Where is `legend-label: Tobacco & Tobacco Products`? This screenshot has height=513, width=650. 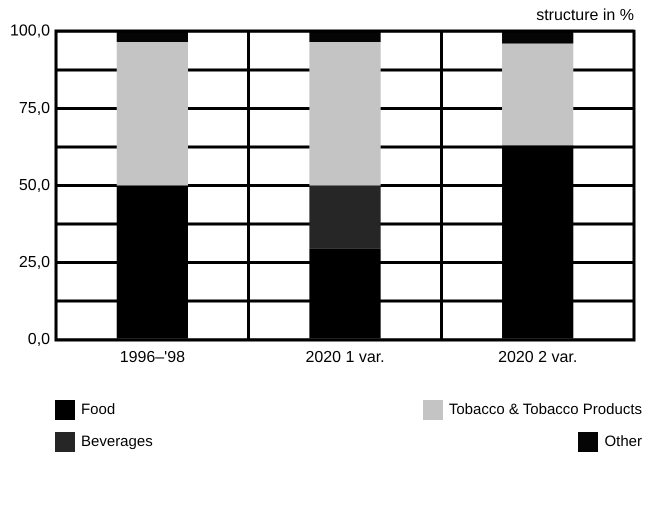 legend-label: Tobacco & Tobacco Products is located at coordinates (545, 409).